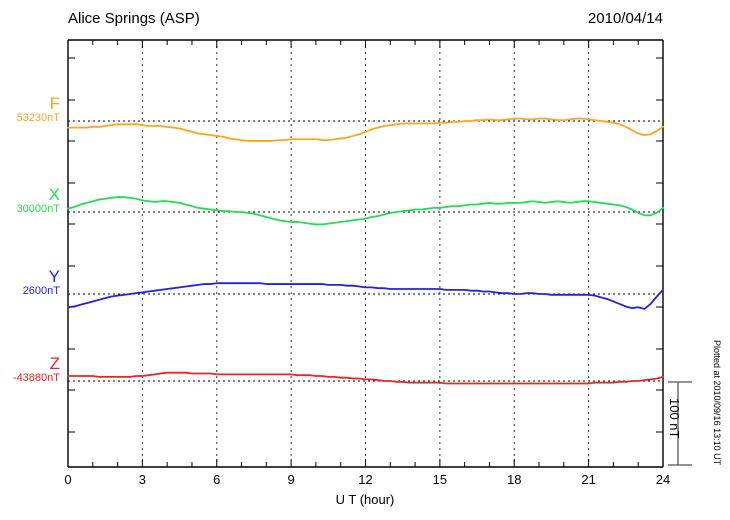 Image resolution: width=730 pixels, height=520 pixels. I want to click on x-axis-title: U T (hour), so click(365, 499).